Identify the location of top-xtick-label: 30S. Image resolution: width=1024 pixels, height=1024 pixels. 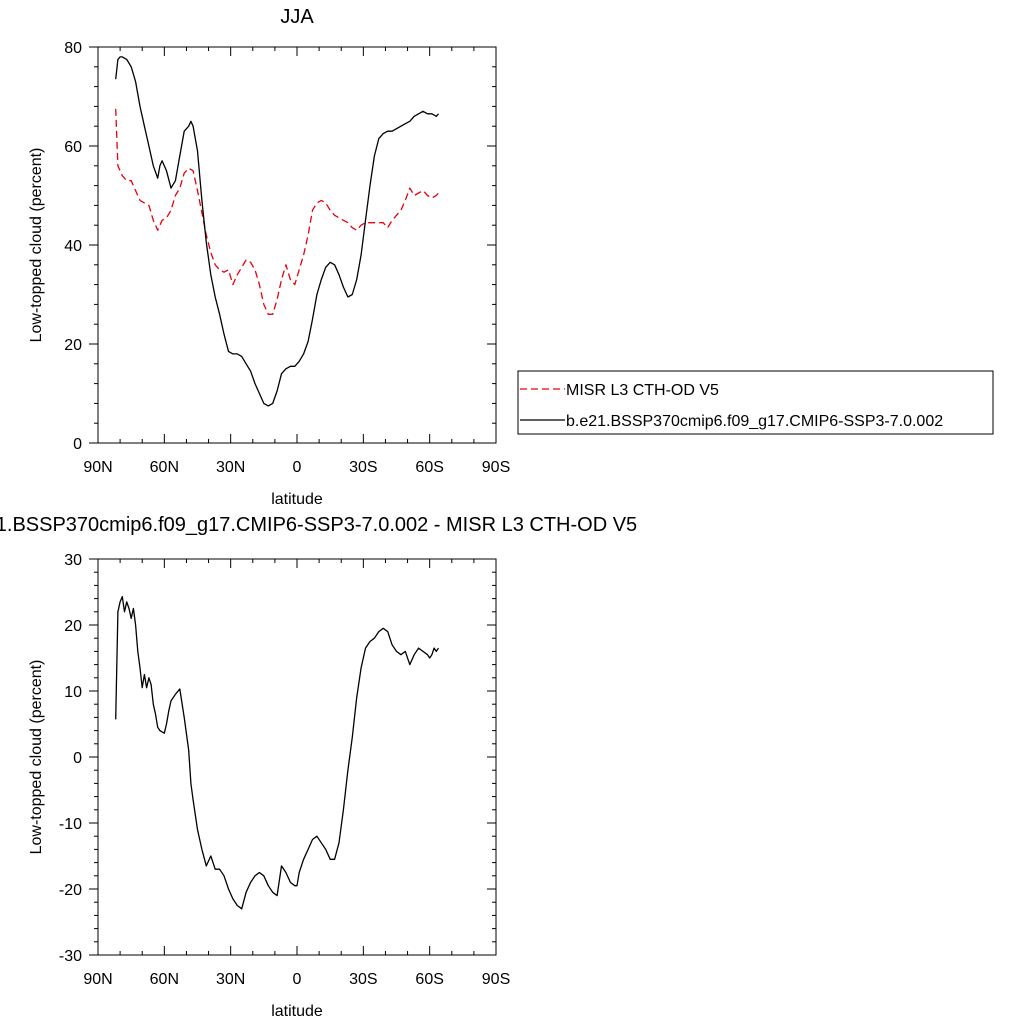
(363, 467).